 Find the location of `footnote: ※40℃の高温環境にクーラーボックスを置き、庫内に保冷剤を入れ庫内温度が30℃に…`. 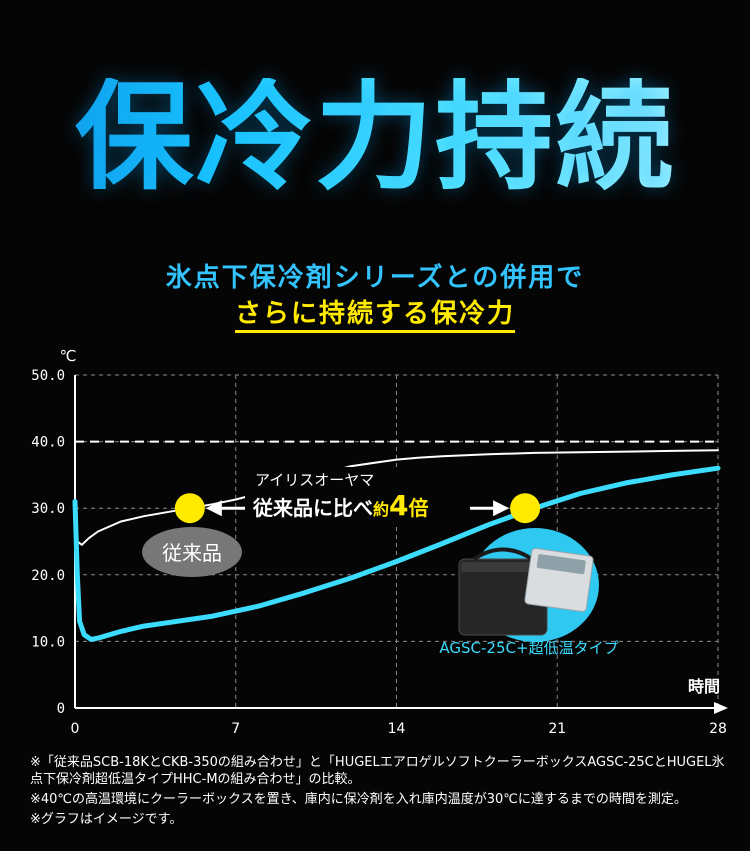

footnote: ※40℃の高温環境にクーラーボックスを置き、庫内に保冷剤を入れ庫内温度が30℃に… is located at coordinates (358, 799).